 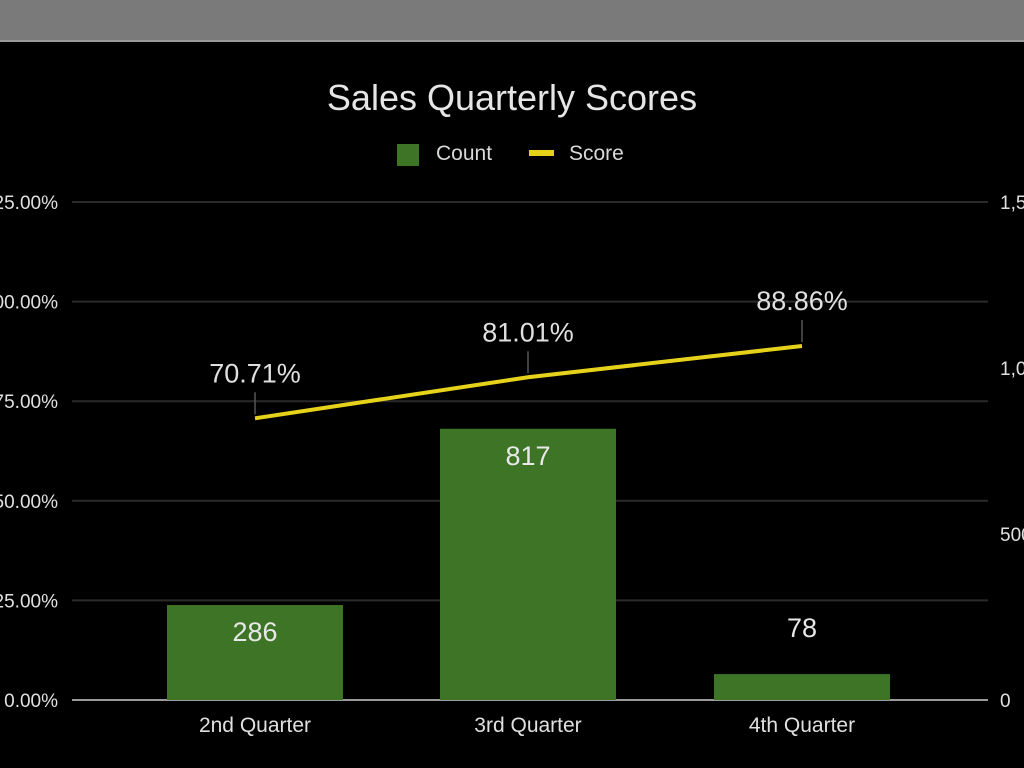 I want to click on right-axis-tick-label: 0, so click(x=1005, y=701).